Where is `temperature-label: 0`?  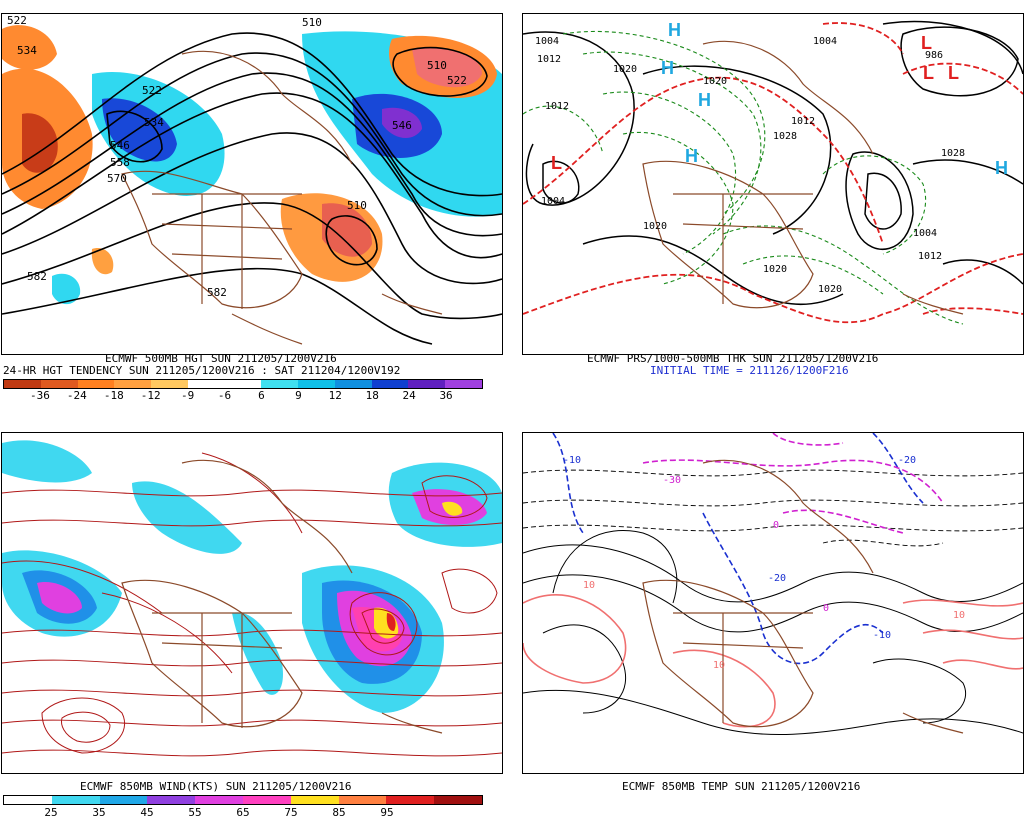 temperature-label: 0 is located at coordinates (776, 525).